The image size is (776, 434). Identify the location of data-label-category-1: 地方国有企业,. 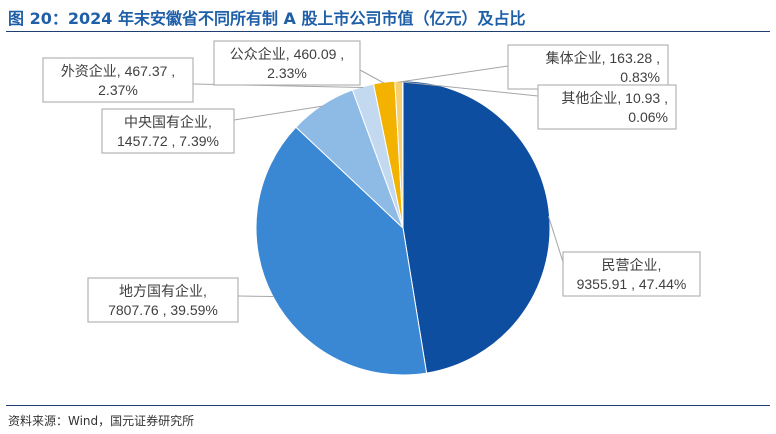
(163, 291).